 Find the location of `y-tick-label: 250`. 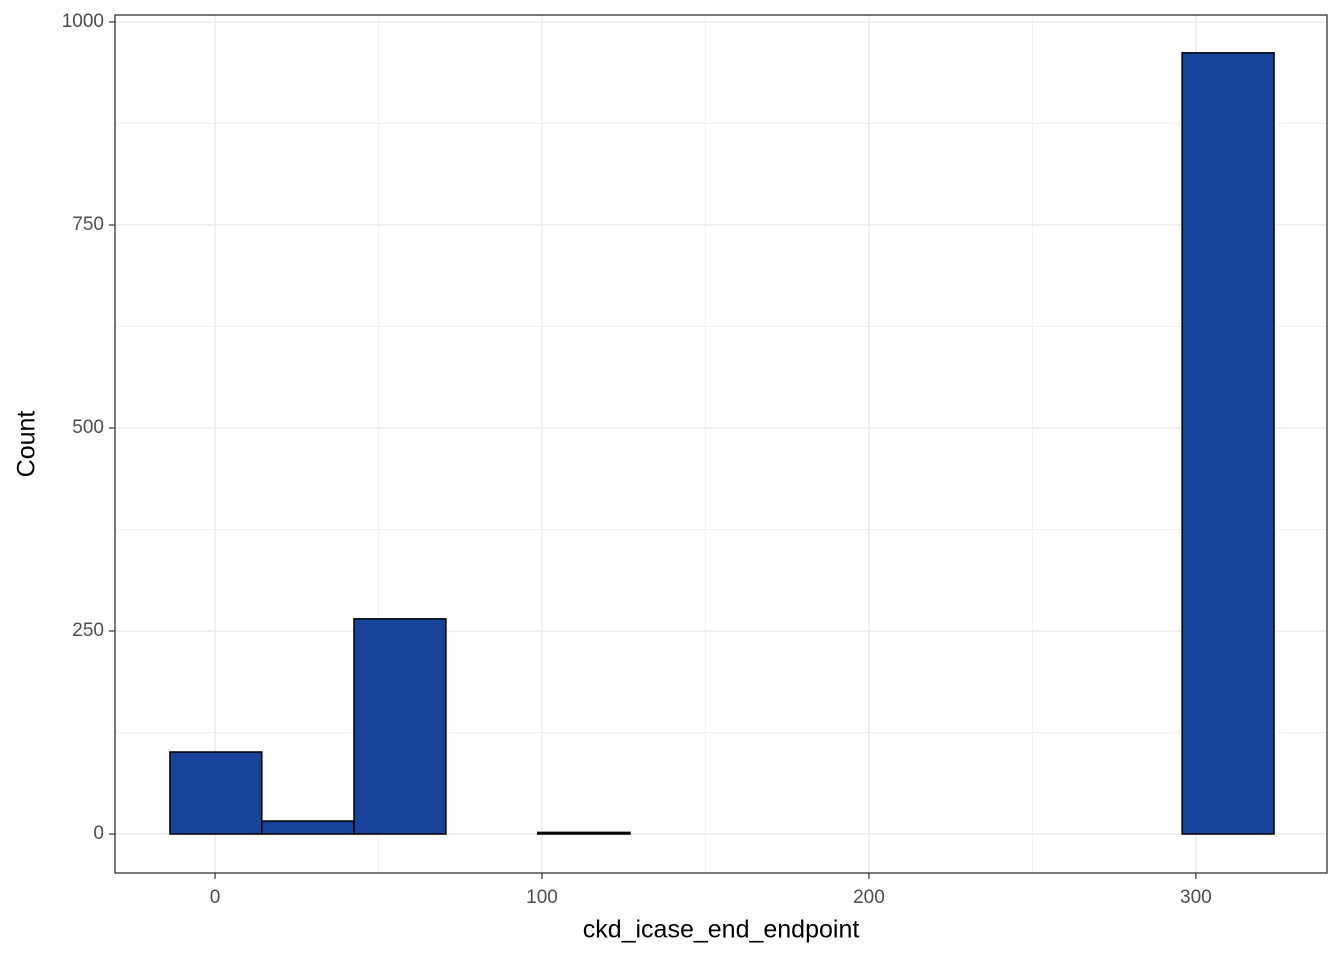

y-tick-label: 250 is located at coordinates (88, 630).